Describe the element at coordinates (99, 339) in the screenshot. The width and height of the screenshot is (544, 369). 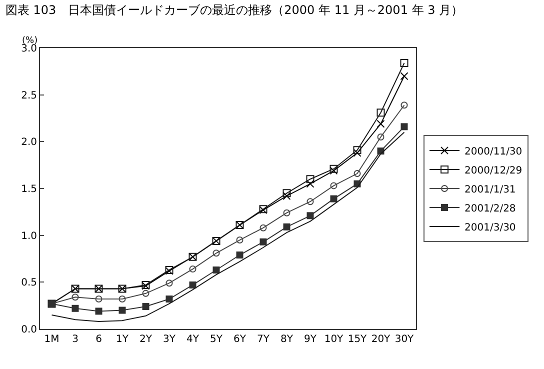
I see `x-tick-label: 6` at that location.